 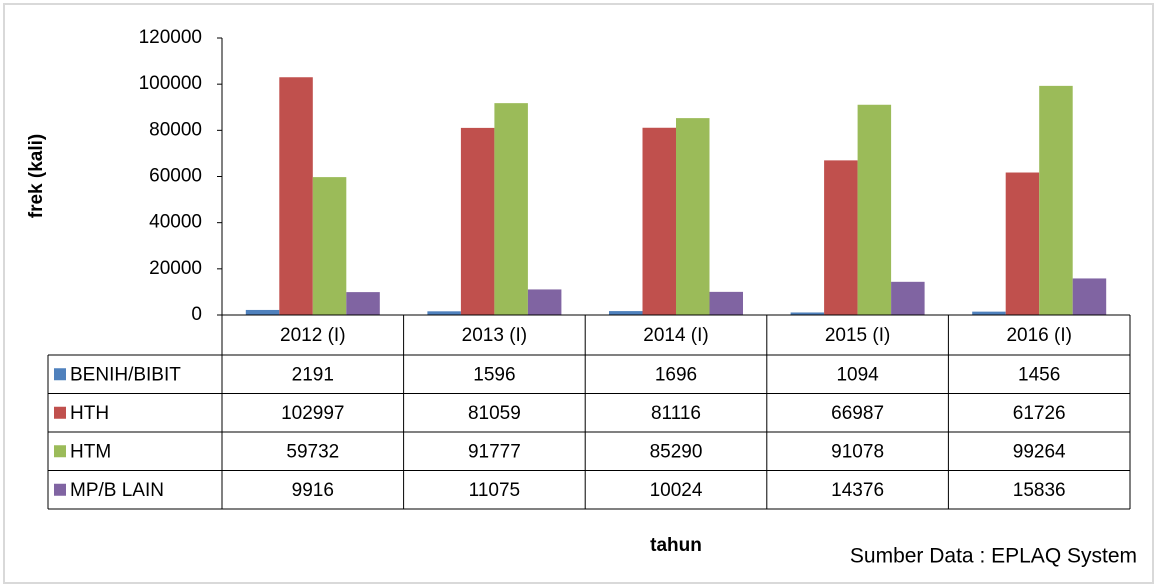 What do you see at coordinates (313, 490) in the screenshot?
I see `table-cell: 9916` at bounding box center [313, 490].